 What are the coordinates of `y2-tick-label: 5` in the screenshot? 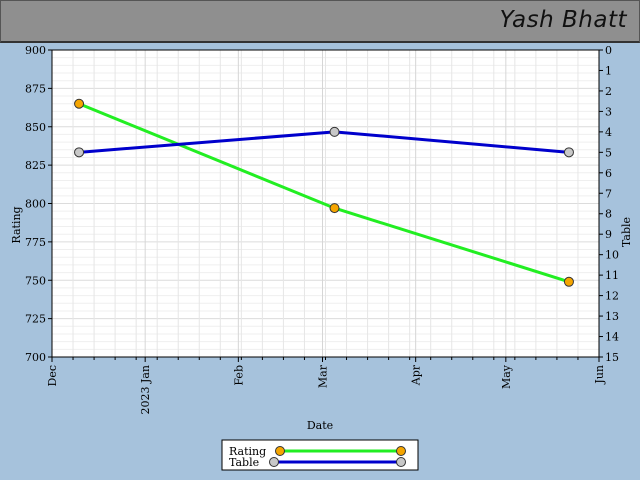 It's located at (608, 152).